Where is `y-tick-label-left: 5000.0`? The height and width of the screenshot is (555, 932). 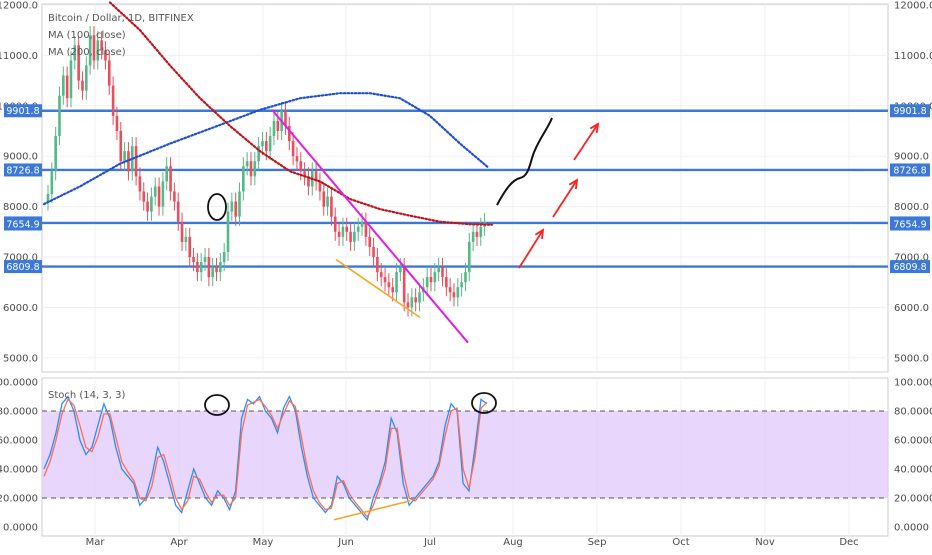 y-tick-label-left: 5000.0 is located at coordinates (20, 358).